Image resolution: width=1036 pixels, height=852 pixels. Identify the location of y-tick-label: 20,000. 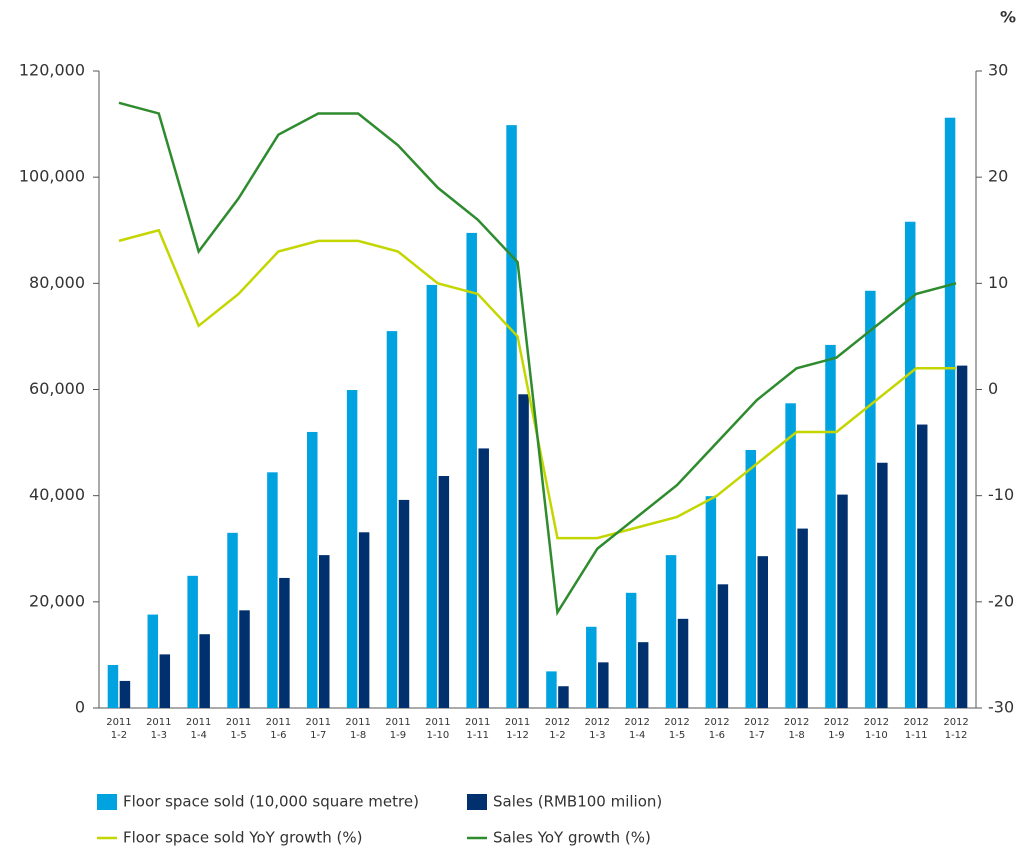
(57, 600).